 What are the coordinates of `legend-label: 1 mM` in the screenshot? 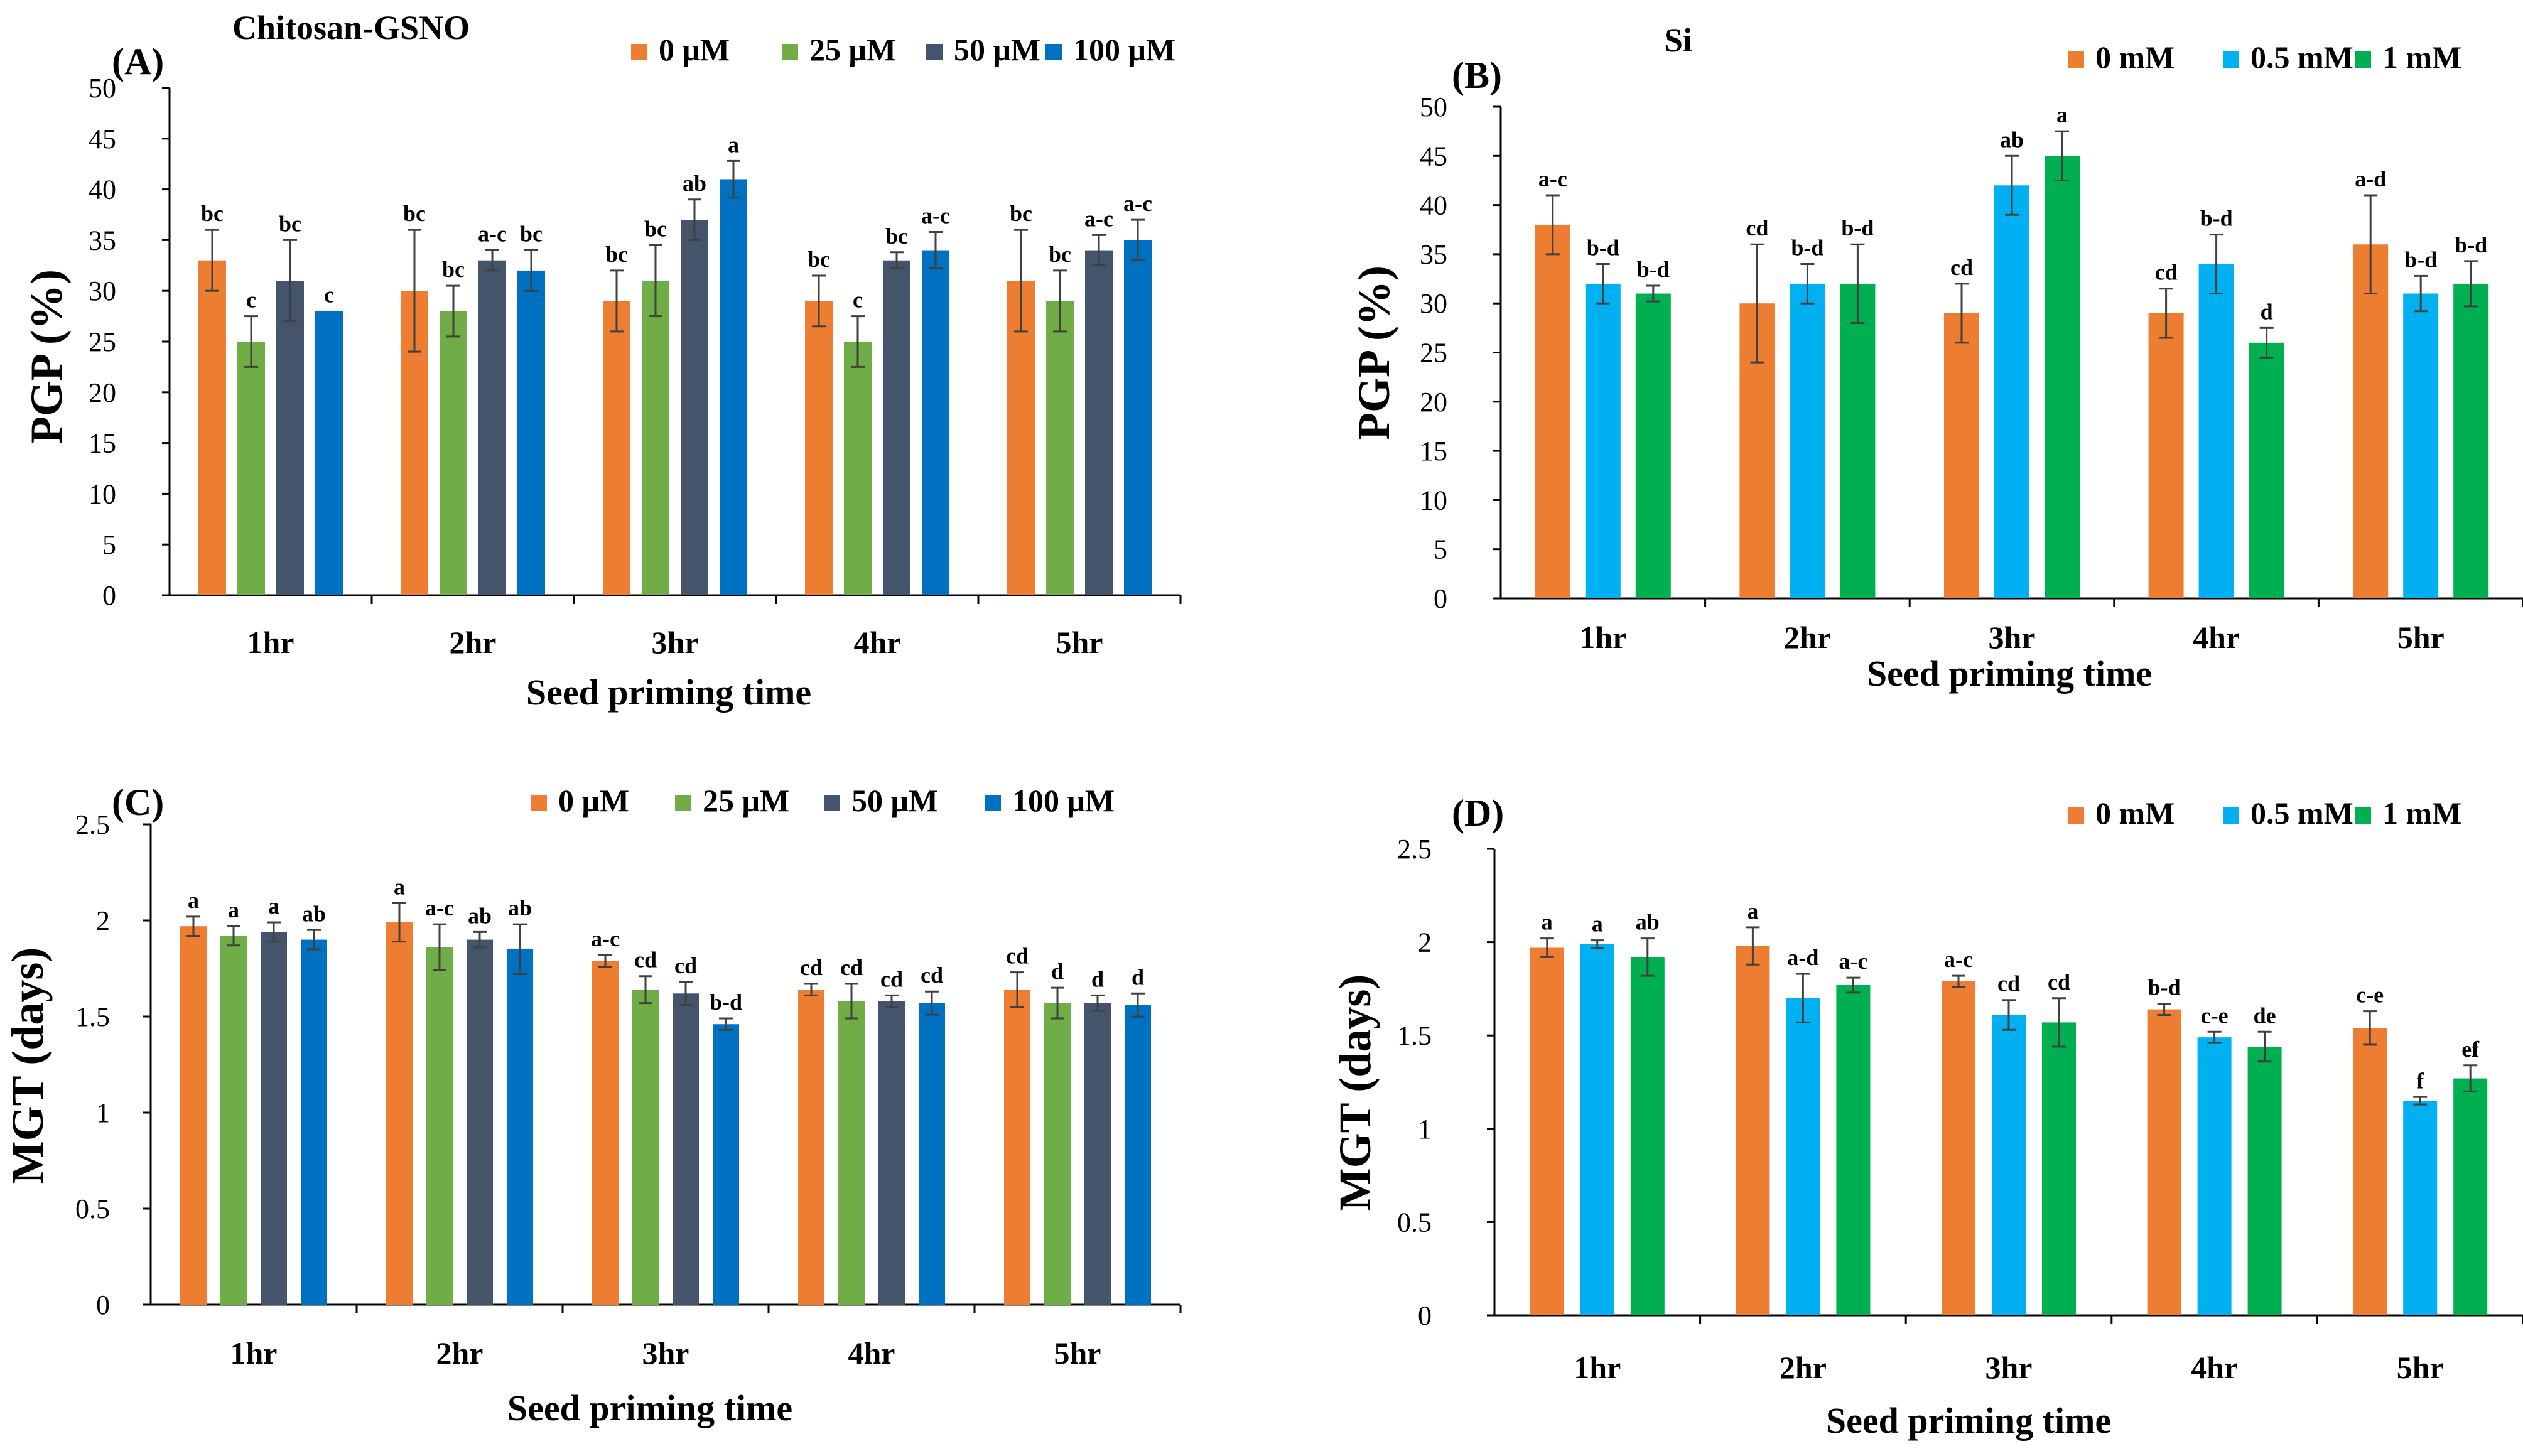 It's located at (2421, 813).